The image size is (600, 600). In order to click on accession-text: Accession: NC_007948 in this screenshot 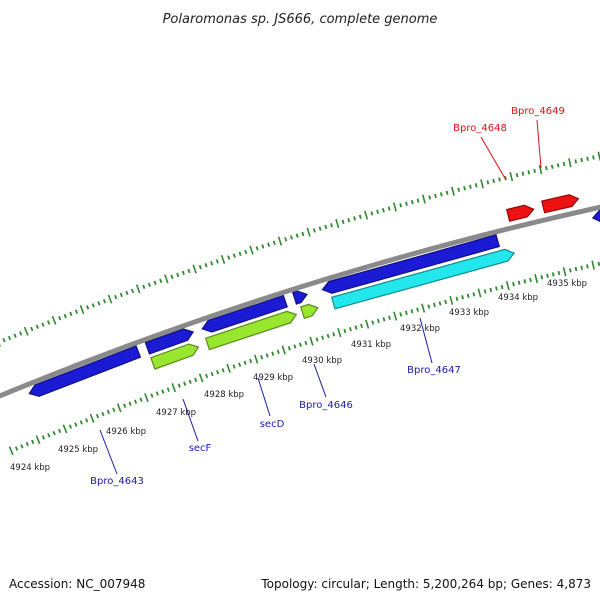, I will do `click(77, 584)`.